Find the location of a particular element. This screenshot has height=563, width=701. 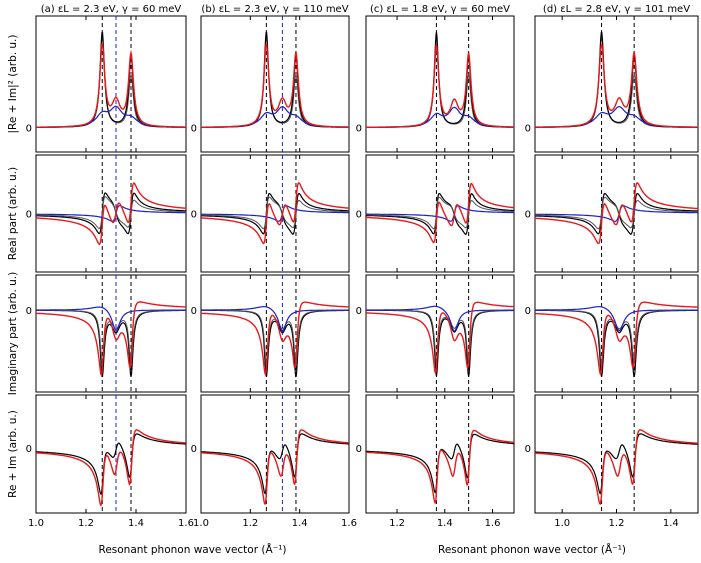

x-axis-label-0: Resonant phonon wave vector (Å⁻¹) is located at coordinates (193, 549).